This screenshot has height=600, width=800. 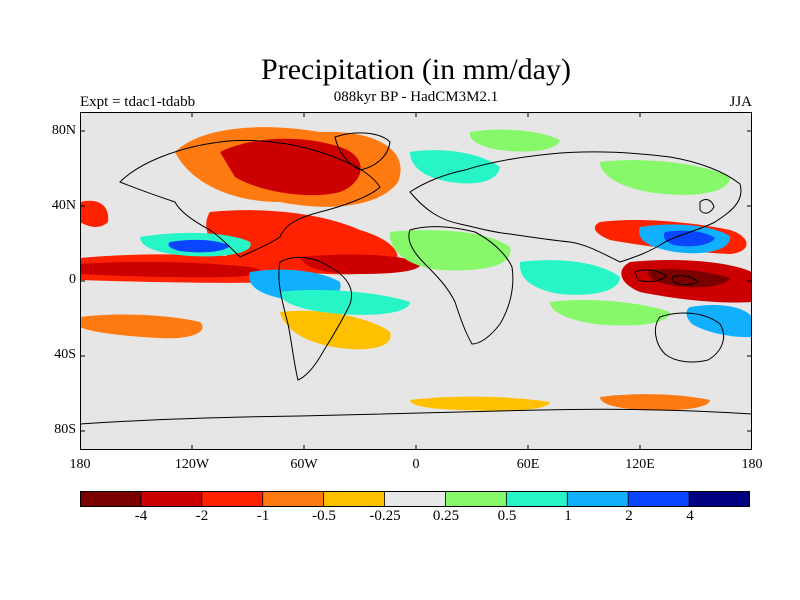 I want to click on anomaly-tropical-atlantic, so click(x=360, y=264).